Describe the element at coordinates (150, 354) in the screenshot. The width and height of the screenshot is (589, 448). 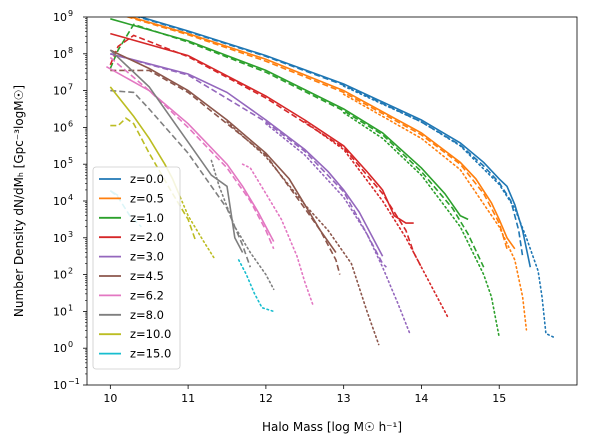
I see `legend-label: z=15.0` at that location.